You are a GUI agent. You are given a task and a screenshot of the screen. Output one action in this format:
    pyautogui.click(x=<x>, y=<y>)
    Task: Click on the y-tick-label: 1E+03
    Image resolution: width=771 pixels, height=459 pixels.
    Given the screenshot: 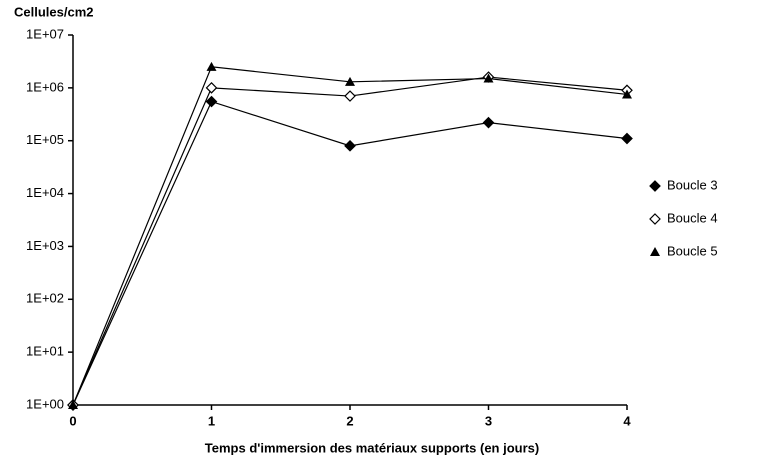 What is the action you would take?
    pyautogui.click(x=45, y=245)
    